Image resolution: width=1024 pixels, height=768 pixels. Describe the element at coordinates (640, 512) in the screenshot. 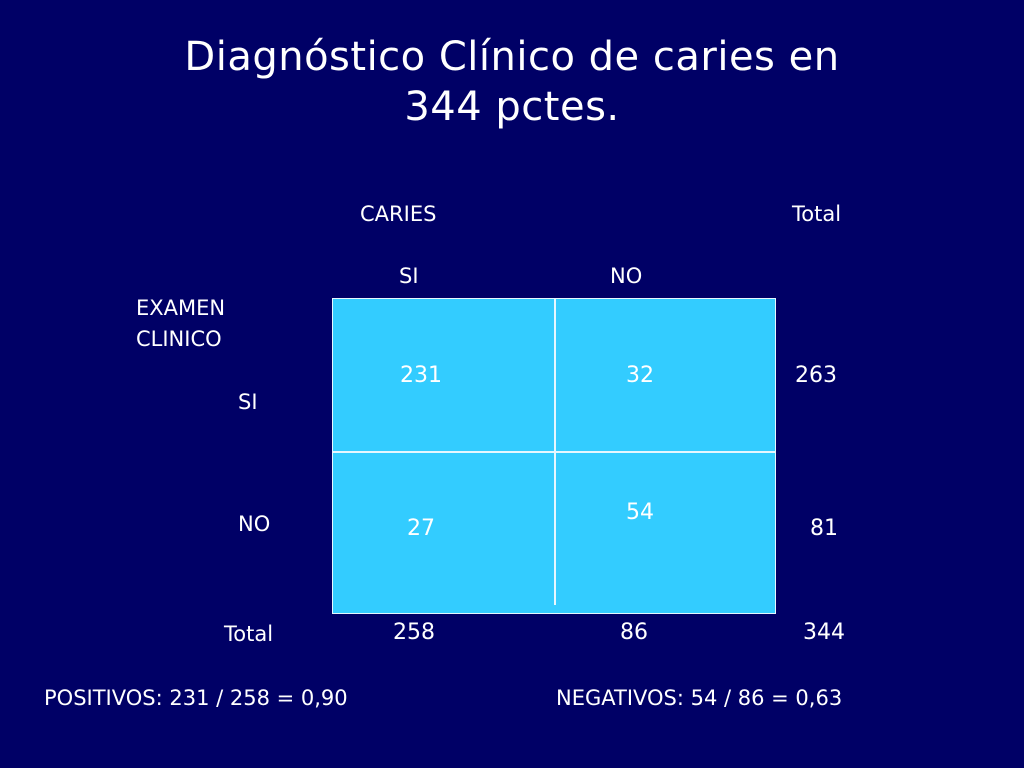

I see `cell-no-no: 54` at that location.